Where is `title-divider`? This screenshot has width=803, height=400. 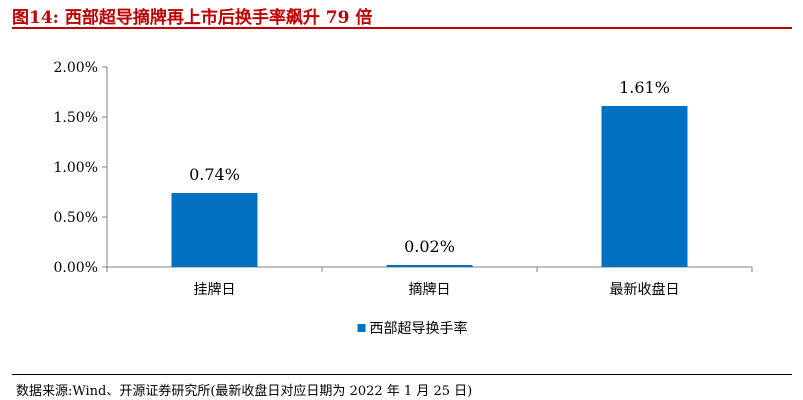
title-divider is located at coordinates (402, 28).